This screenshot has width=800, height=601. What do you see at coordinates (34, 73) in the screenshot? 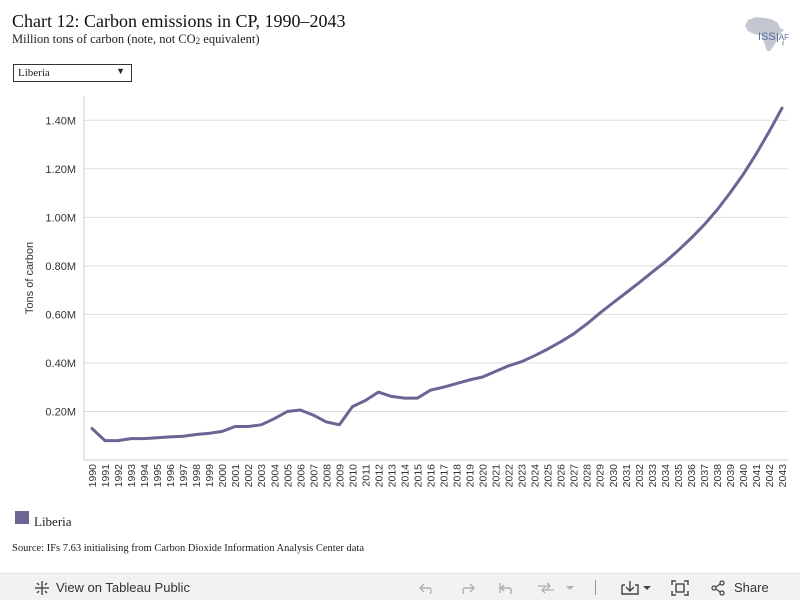
I see `country-select-value: Liberia` at bounding box center [34, 73].